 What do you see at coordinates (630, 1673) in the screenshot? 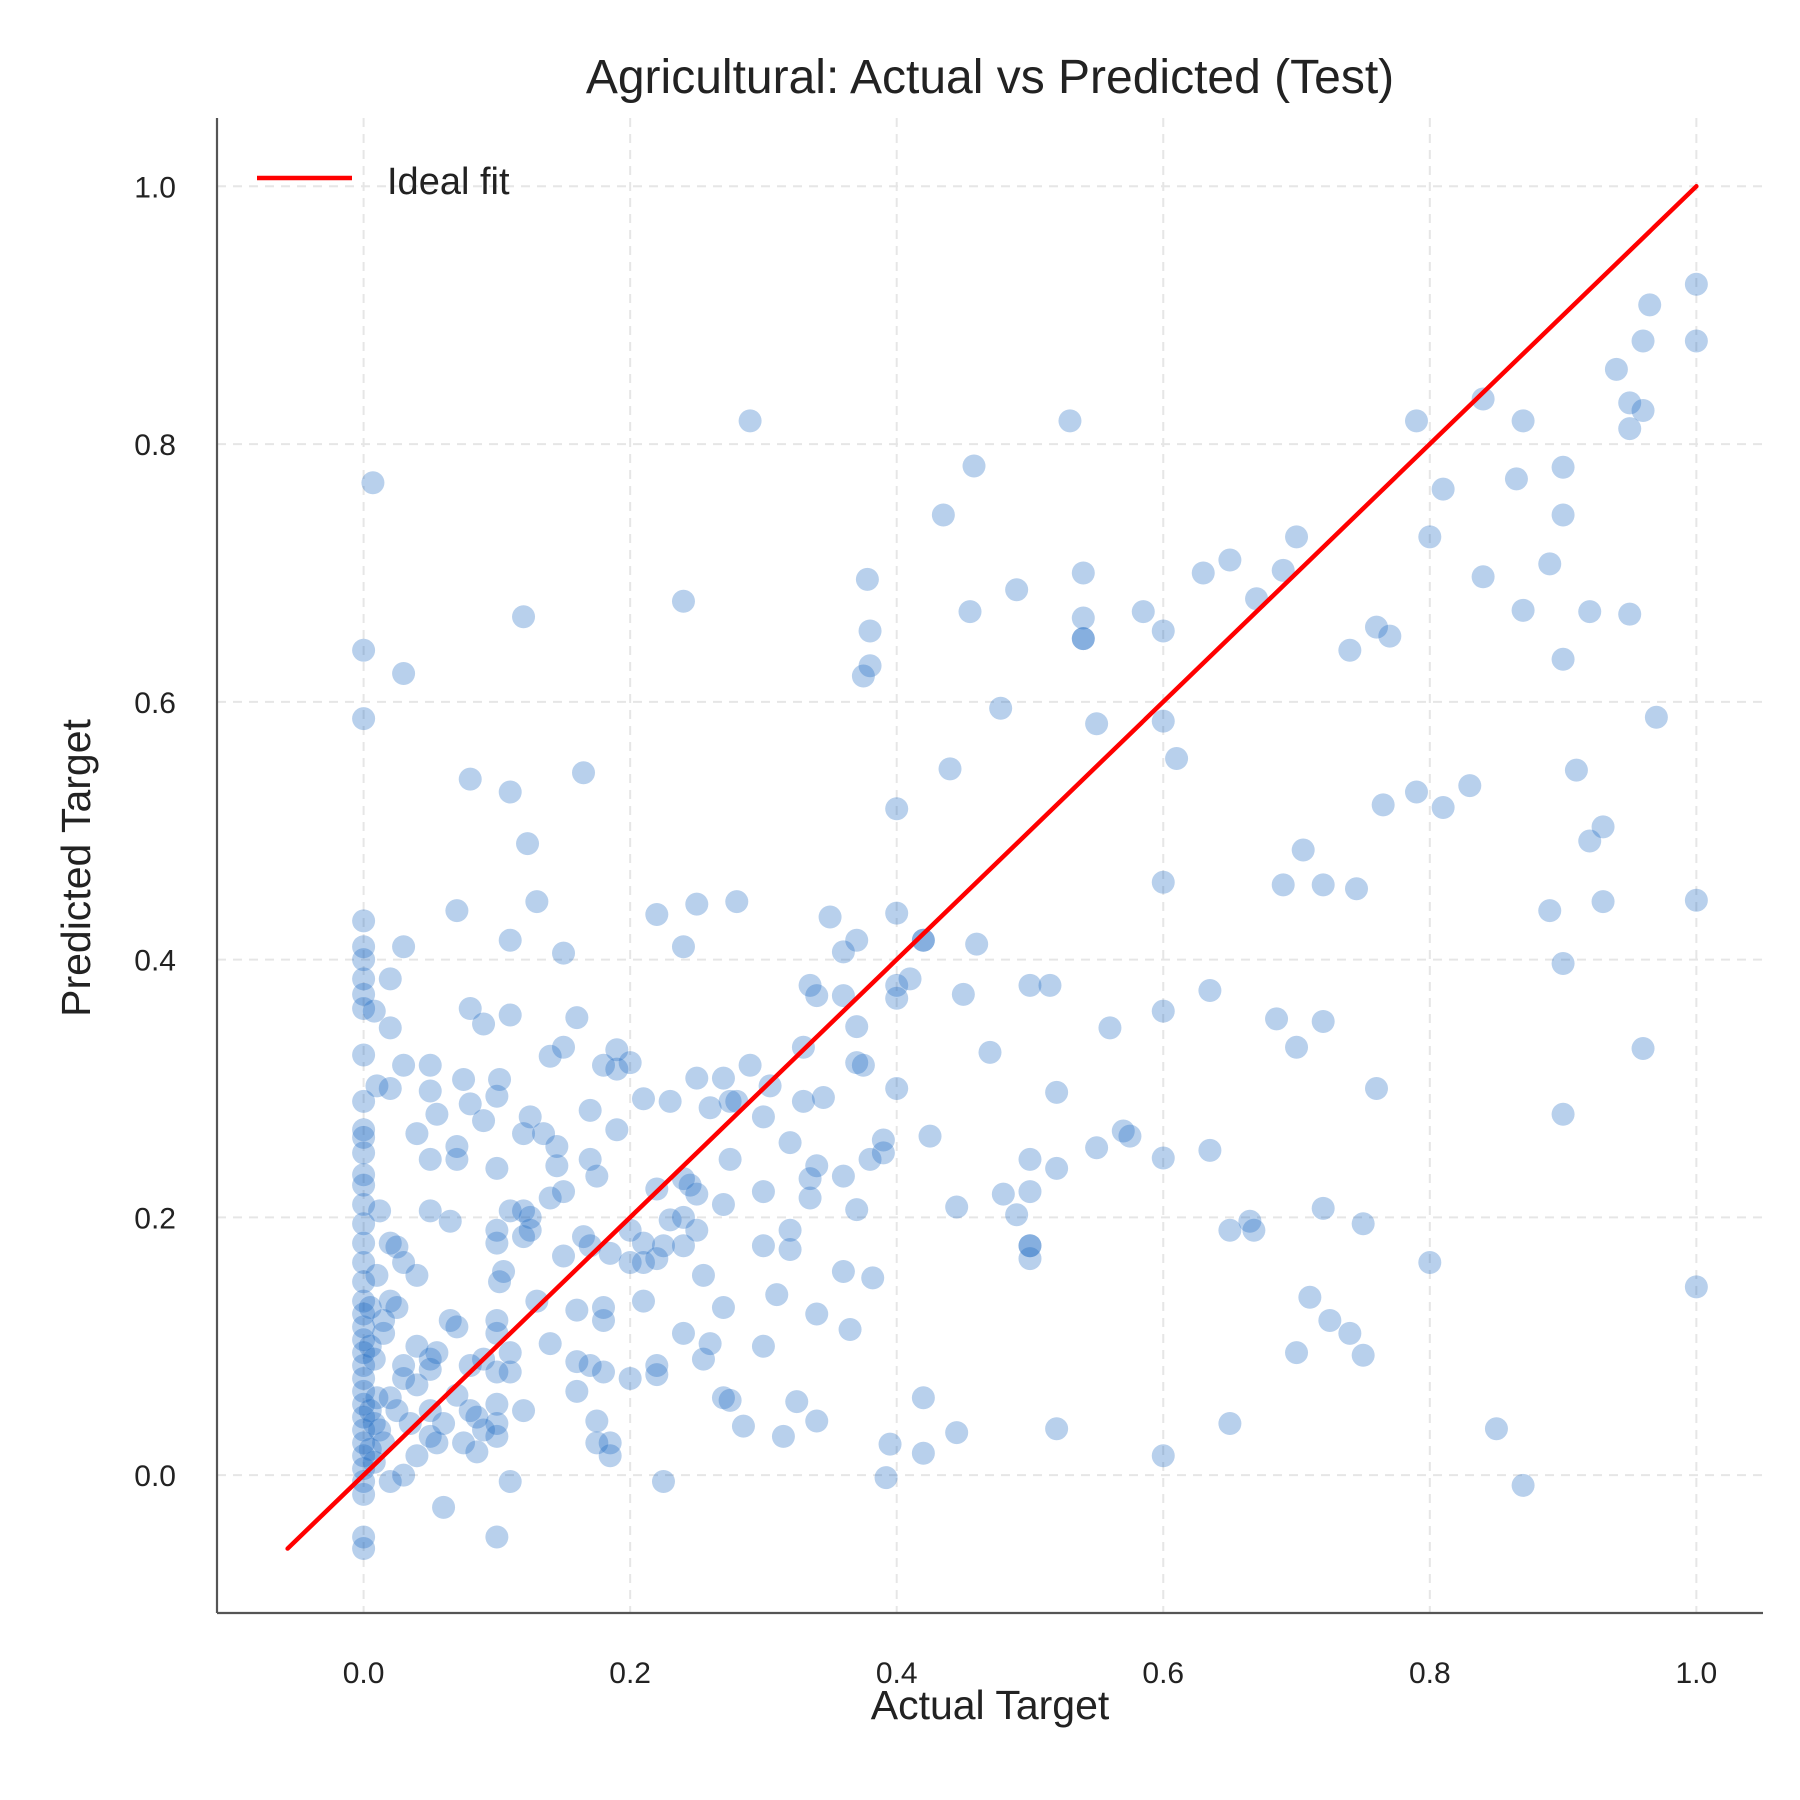
I see `x-tick-label: 0.2` at bounding box center [630, 1673].